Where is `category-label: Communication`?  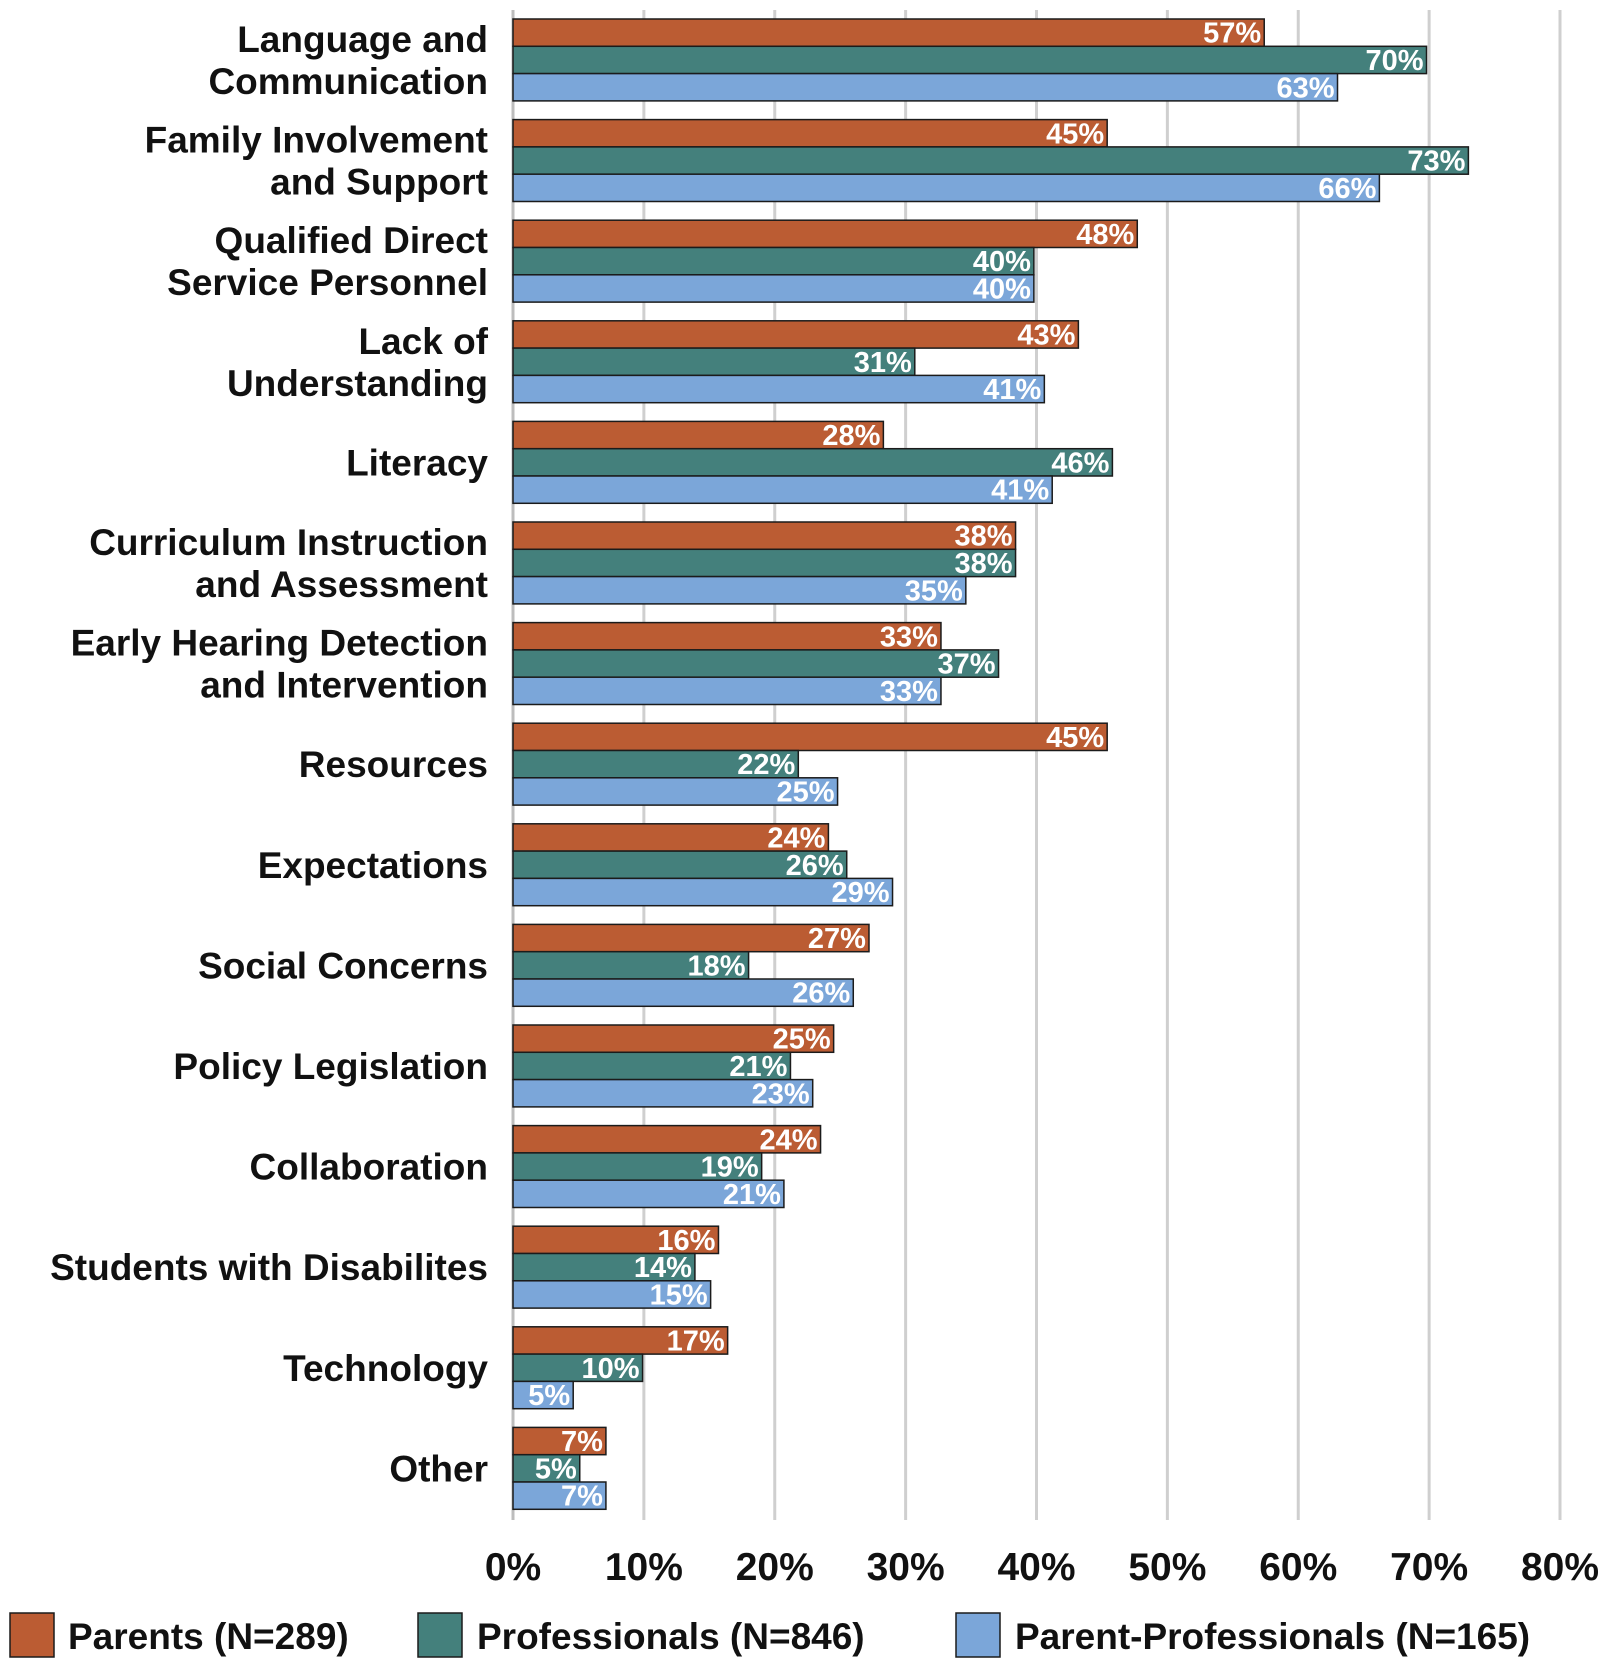
category-label: Communication is located at coordinates (348, 81).